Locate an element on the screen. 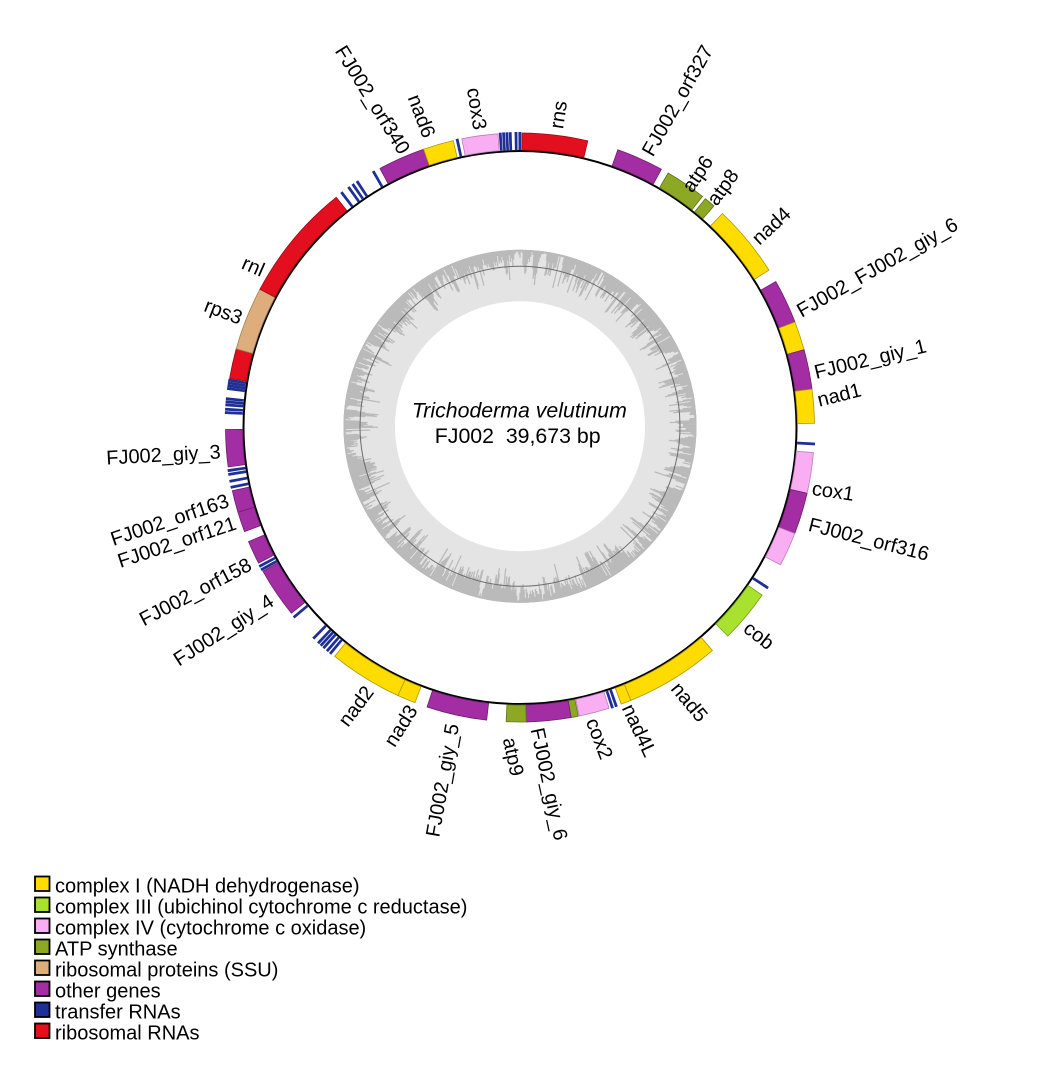 The image size is (1062, 1067). svg-text: complex I (NADH dehydrogenase) is located at coordinates (207, 887).